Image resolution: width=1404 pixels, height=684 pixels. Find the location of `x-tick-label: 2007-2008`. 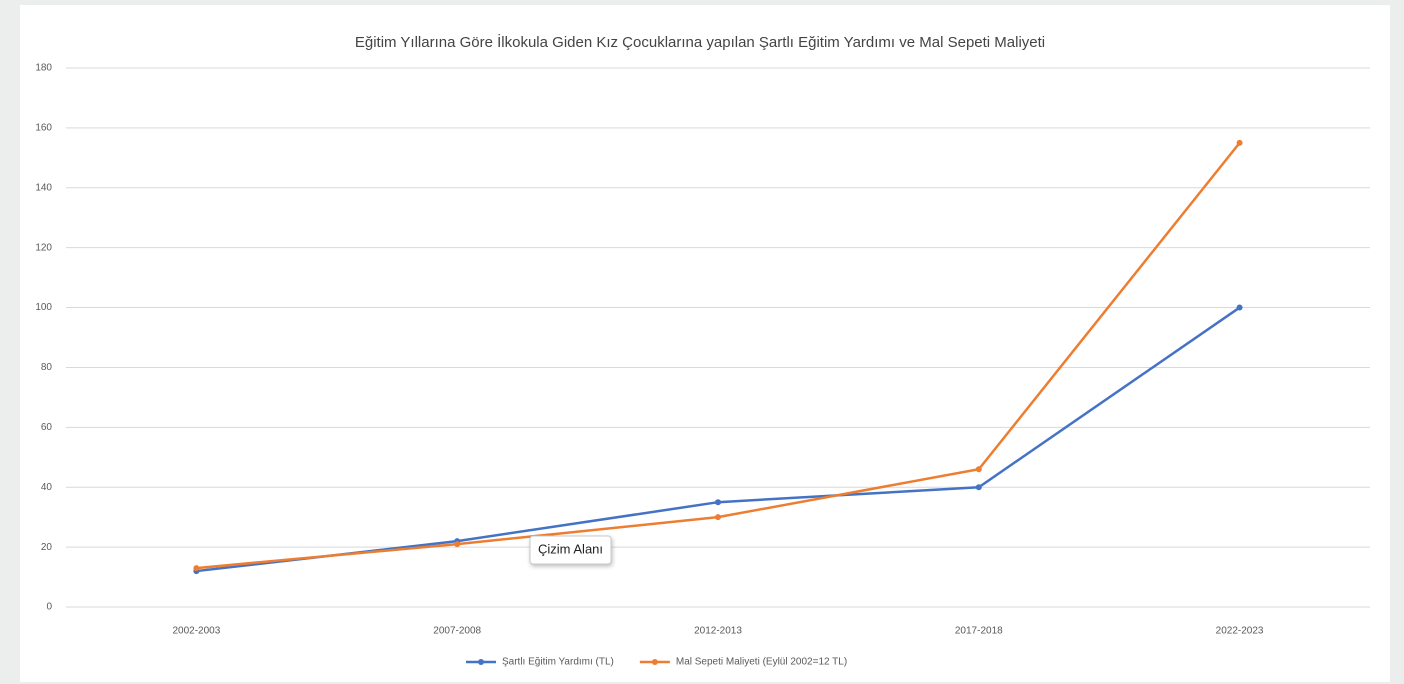

x-tick-label: 2007-2008 is located at coordinates (457, 631).